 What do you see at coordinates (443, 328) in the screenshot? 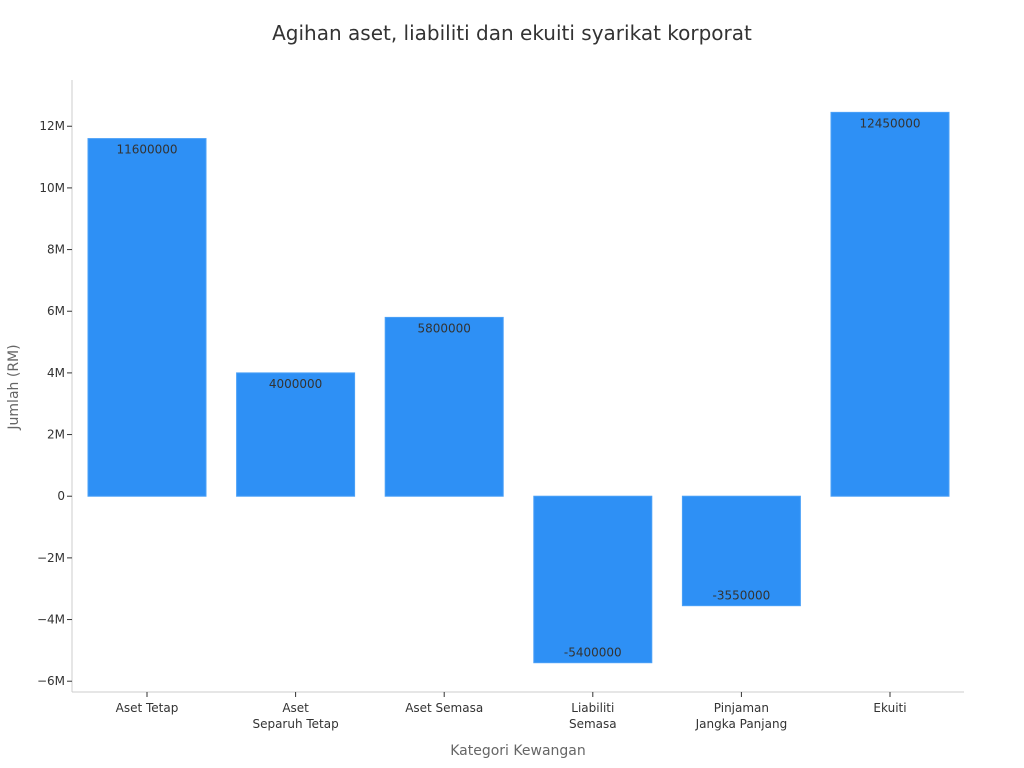
I see `data-label: 5800000` at bounding box center [443, 328].